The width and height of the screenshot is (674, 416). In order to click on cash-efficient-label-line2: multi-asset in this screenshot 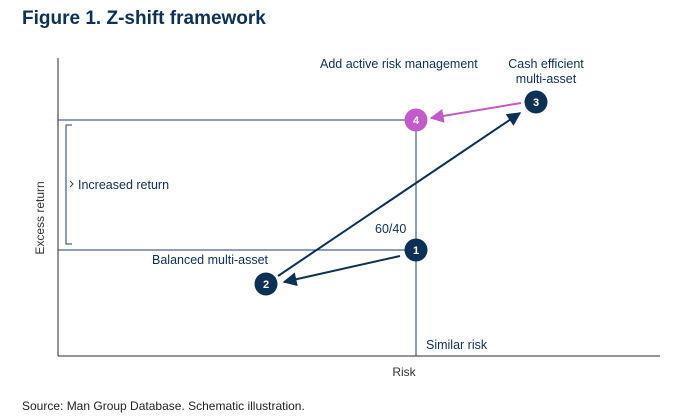, I will do `click(546, 79)`.